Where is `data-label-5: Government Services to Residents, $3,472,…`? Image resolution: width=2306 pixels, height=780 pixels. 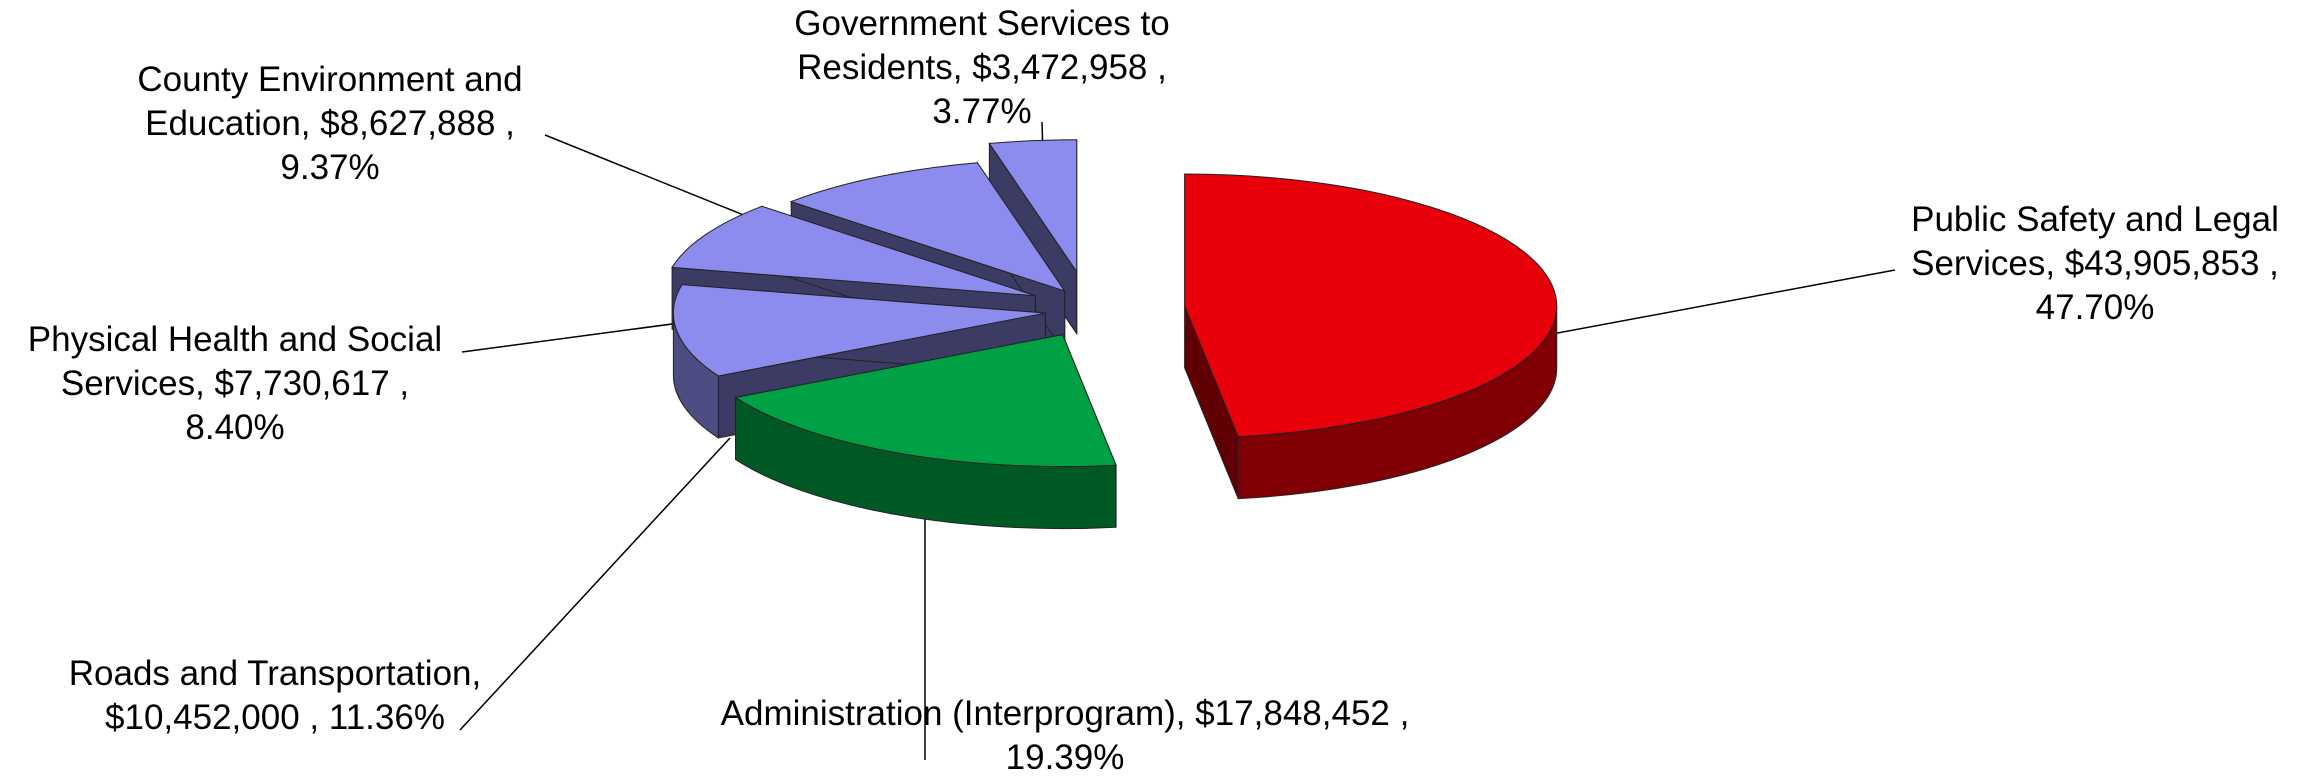
data-label-5: Government Services to Residents, $3,472,… is located at coordinates (982, 68).